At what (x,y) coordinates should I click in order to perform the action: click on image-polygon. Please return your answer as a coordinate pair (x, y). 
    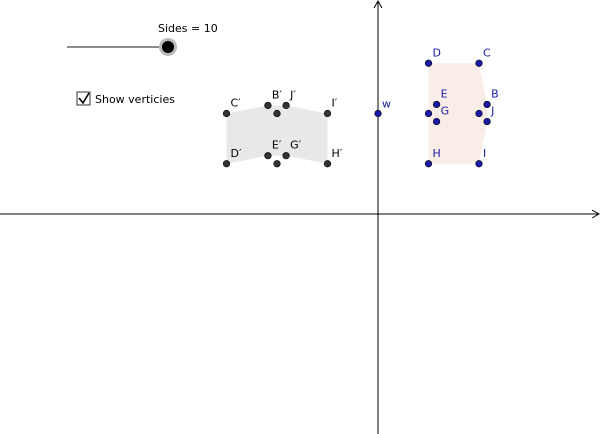
    Looking at the image, I should click on (277, 134).